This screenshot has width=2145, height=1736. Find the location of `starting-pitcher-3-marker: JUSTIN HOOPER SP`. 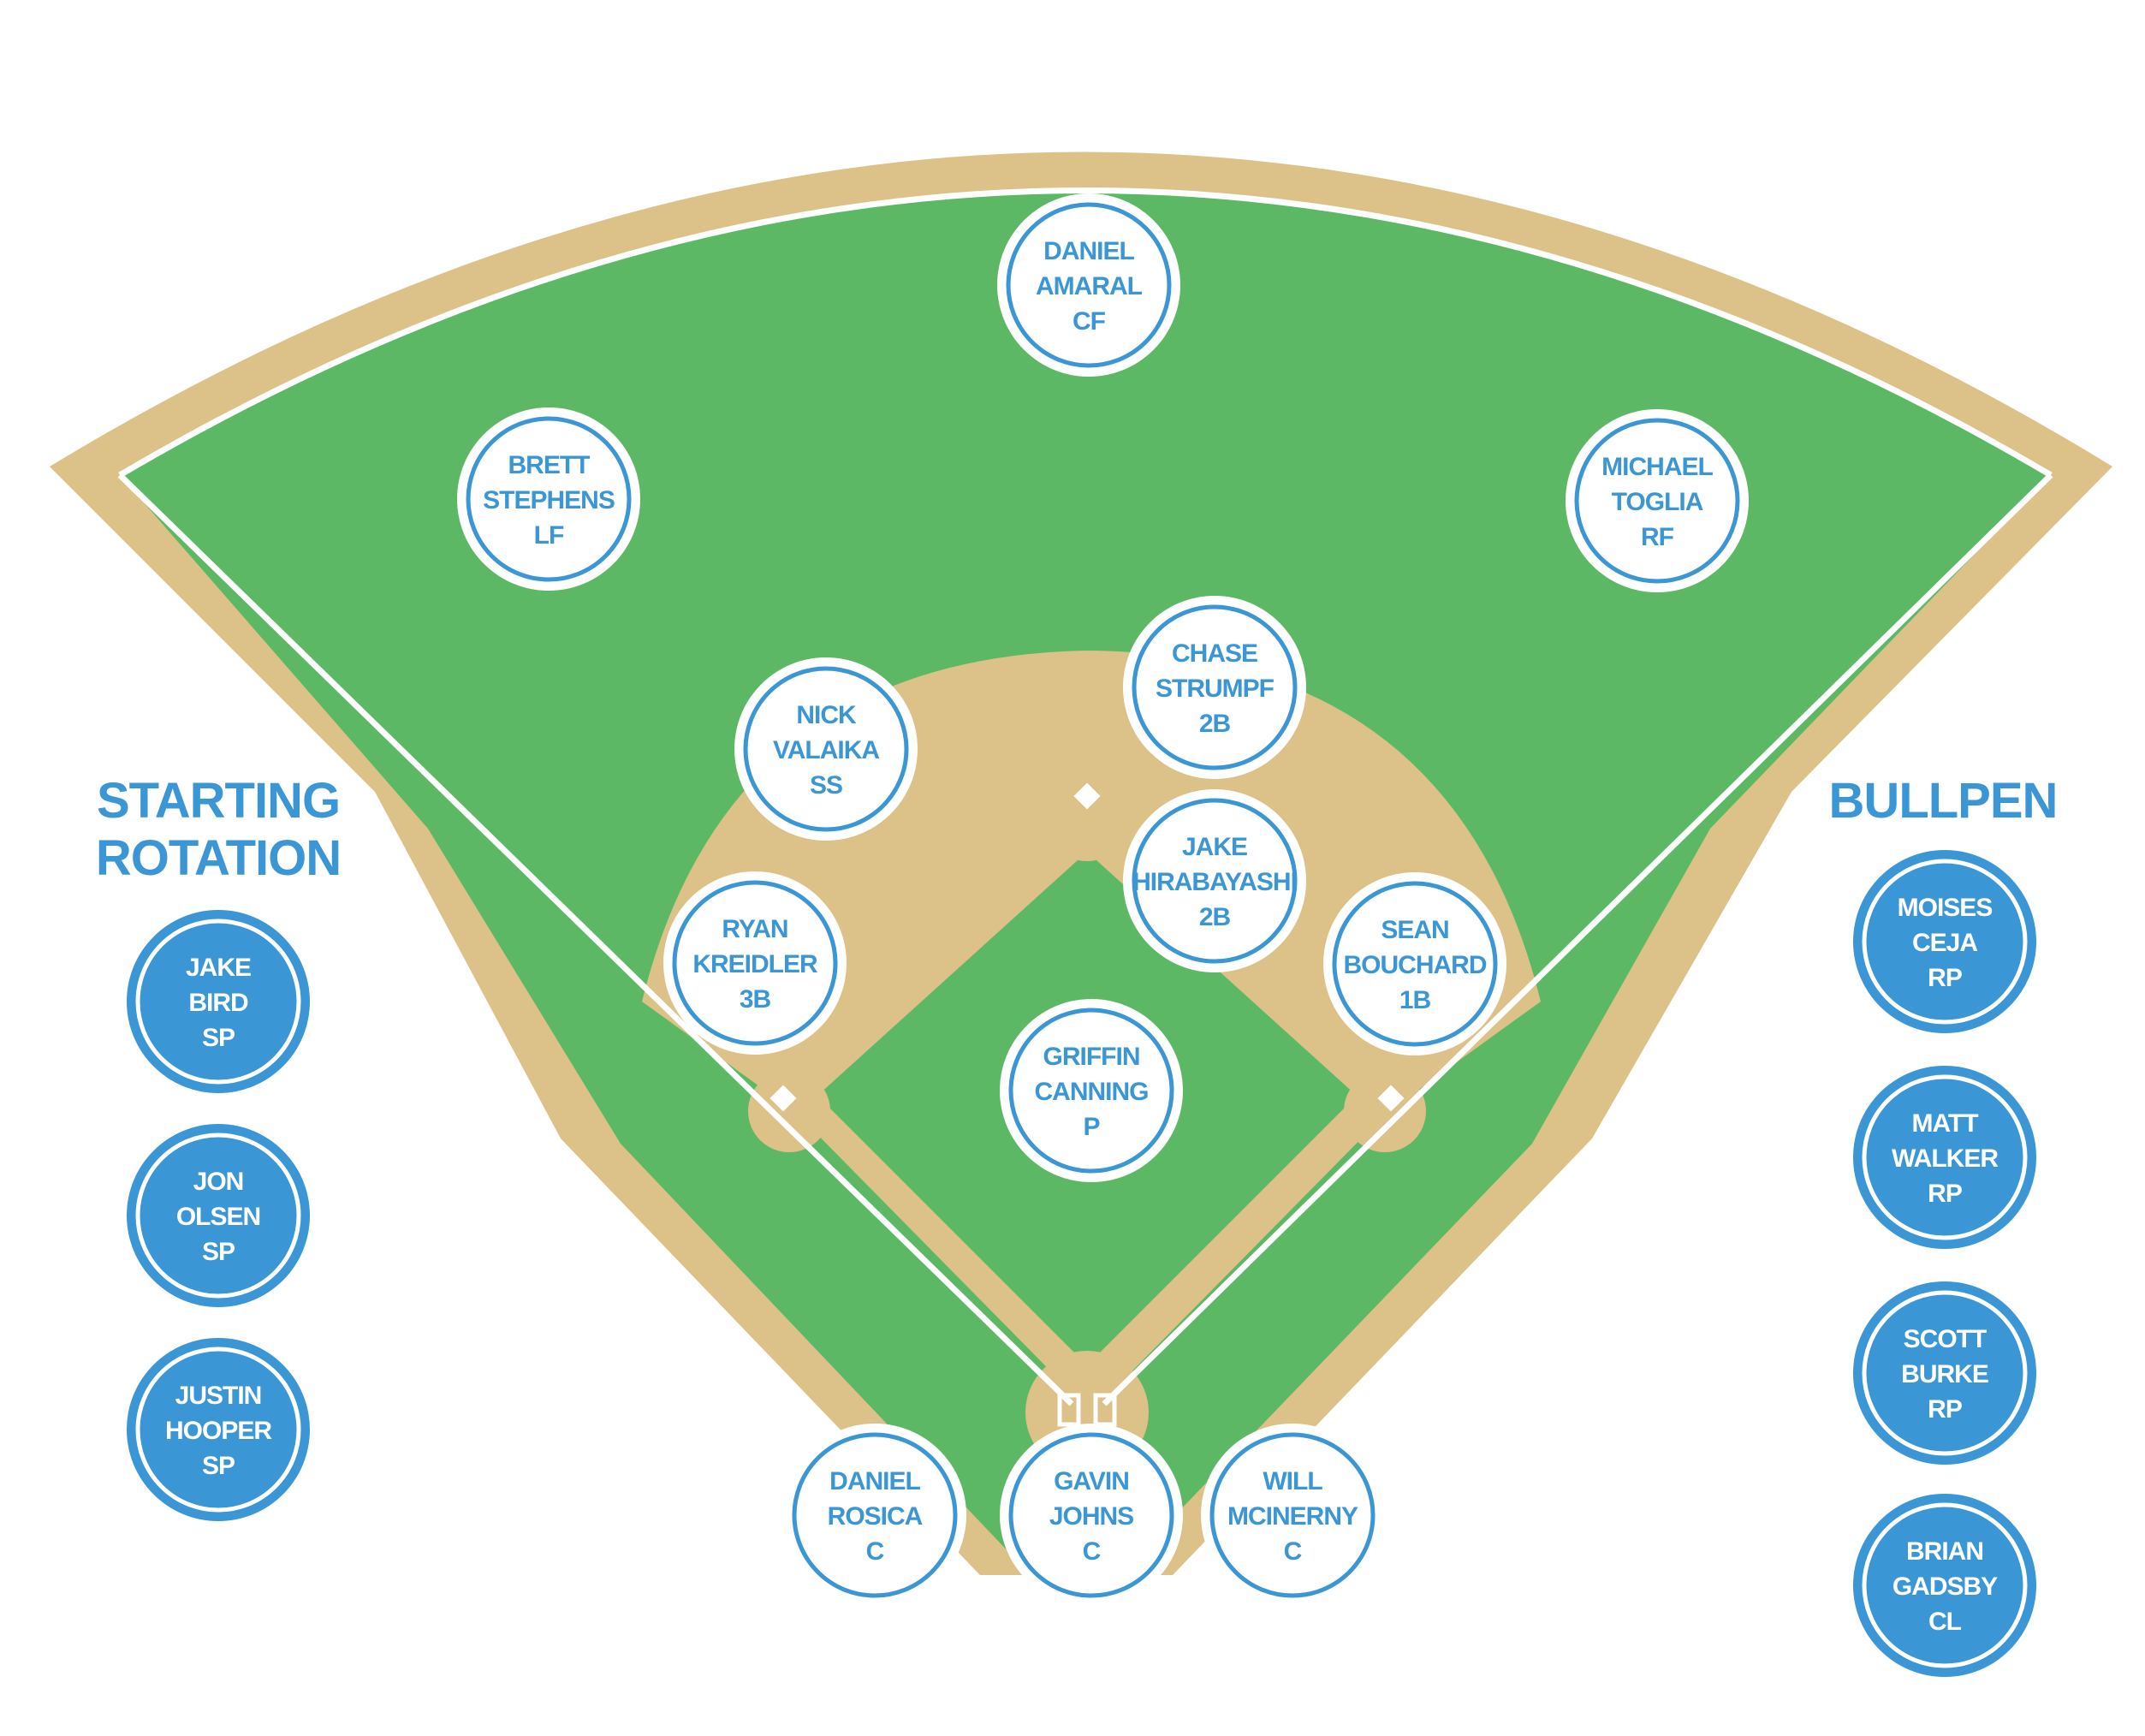

starting-pitcher-3-marker: JUSTIN HOOPER SP is located at coordinates (219, 1430).